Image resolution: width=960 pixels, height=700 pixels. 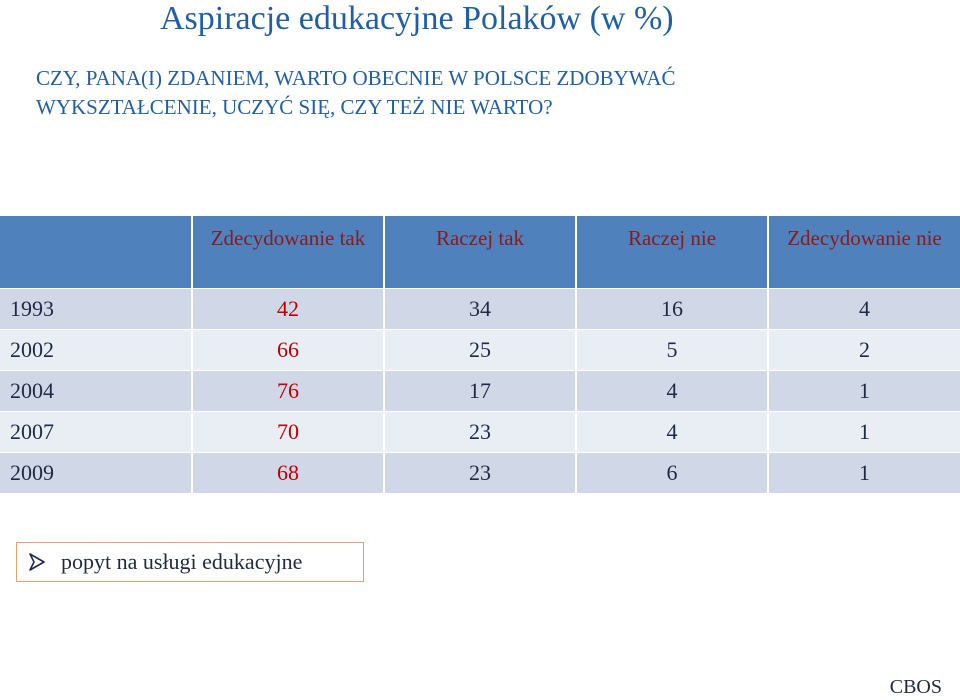 What do you see at coordinates (672, 349) in the screenshot?
I see `value-cell: 5` at bounding box center [672, 349].